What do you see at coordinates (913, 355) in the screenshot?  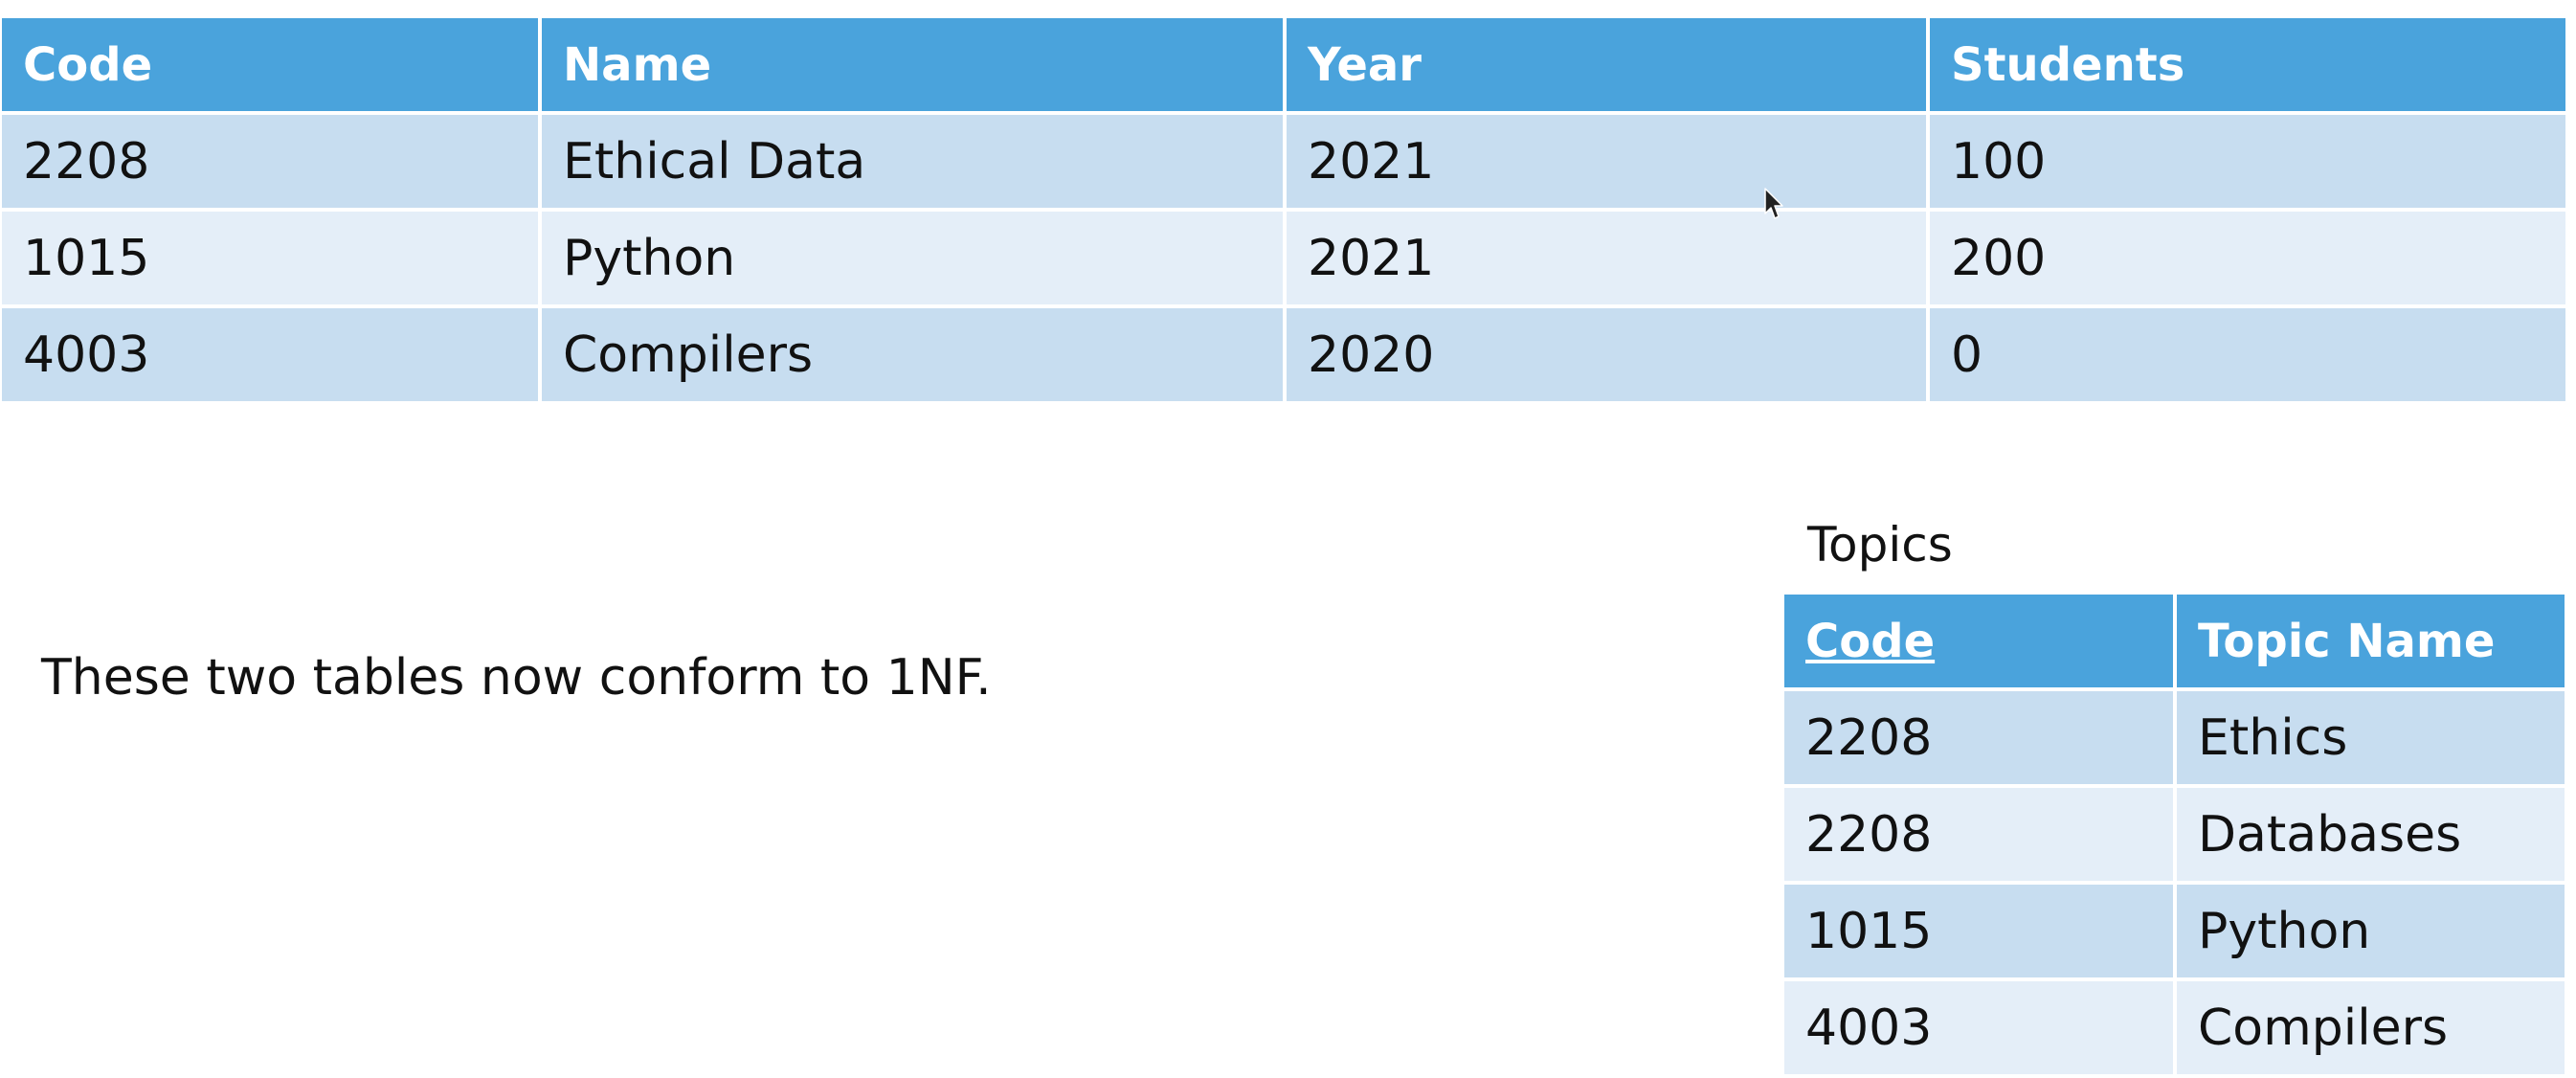 I see `cell-name: Compilers` at bounding box center [913, 355].